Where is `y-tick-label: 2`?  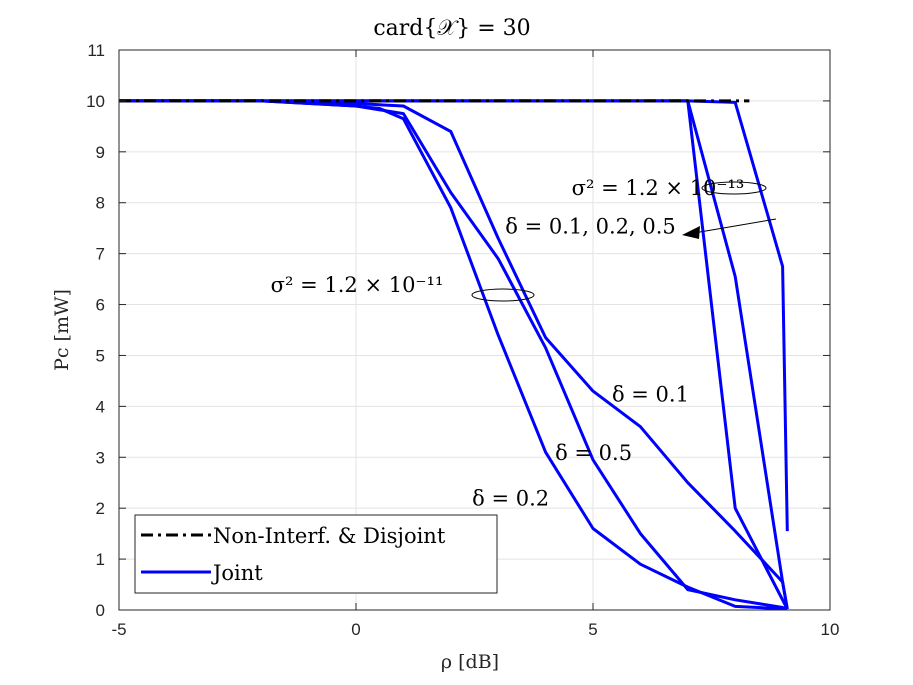
y-tick-label: 2 is located at coordinates (100, 508).